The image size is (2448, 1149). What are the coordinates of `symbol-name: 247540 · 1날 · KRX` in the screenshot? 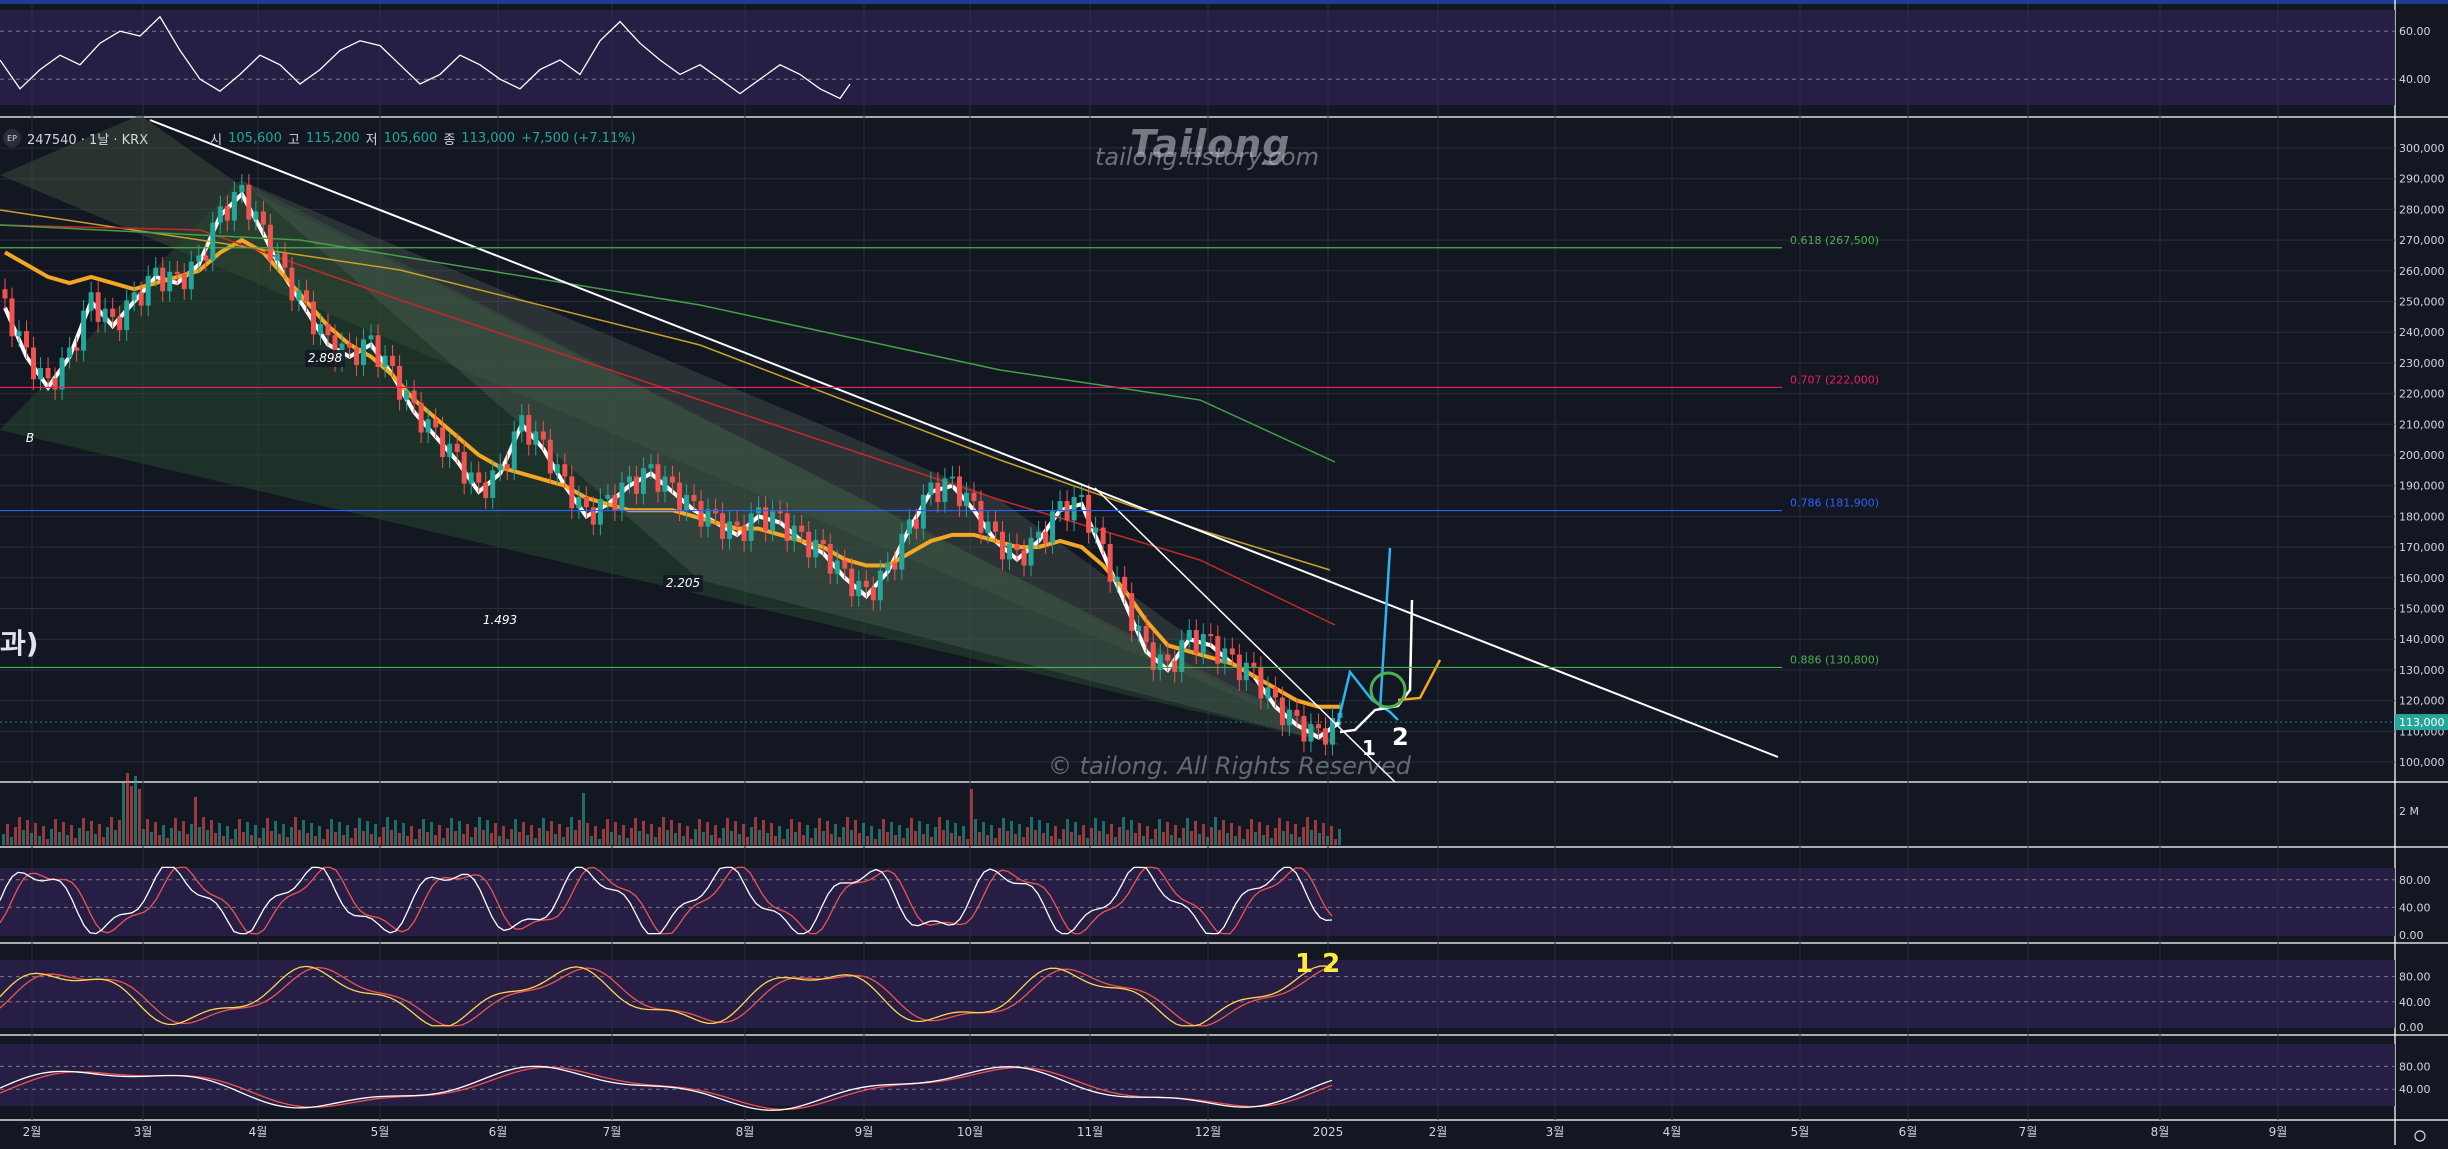 It's located at (88, 140).